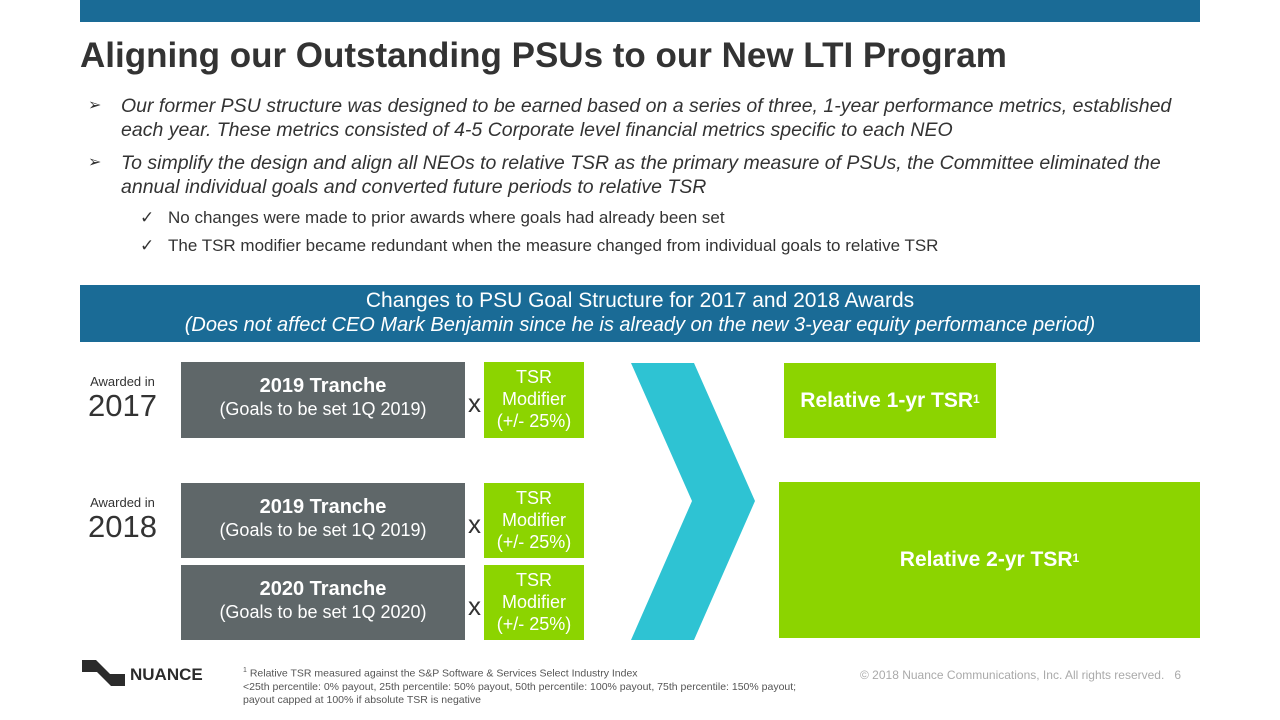 The width and height of the screenshot is (1280, 720). I want to click on relative-1yr-tsr-box: Relative 1-yr TSR 1, so click(890, 400).